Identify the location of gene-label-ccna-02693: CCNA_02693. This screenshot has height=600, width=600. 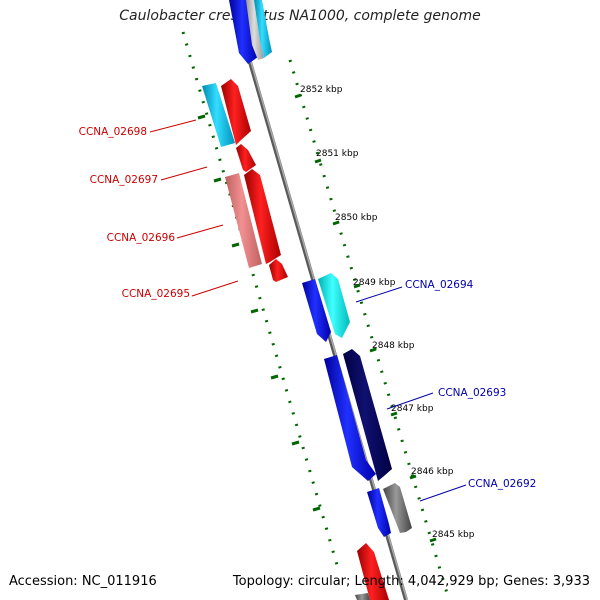
(472, 393).